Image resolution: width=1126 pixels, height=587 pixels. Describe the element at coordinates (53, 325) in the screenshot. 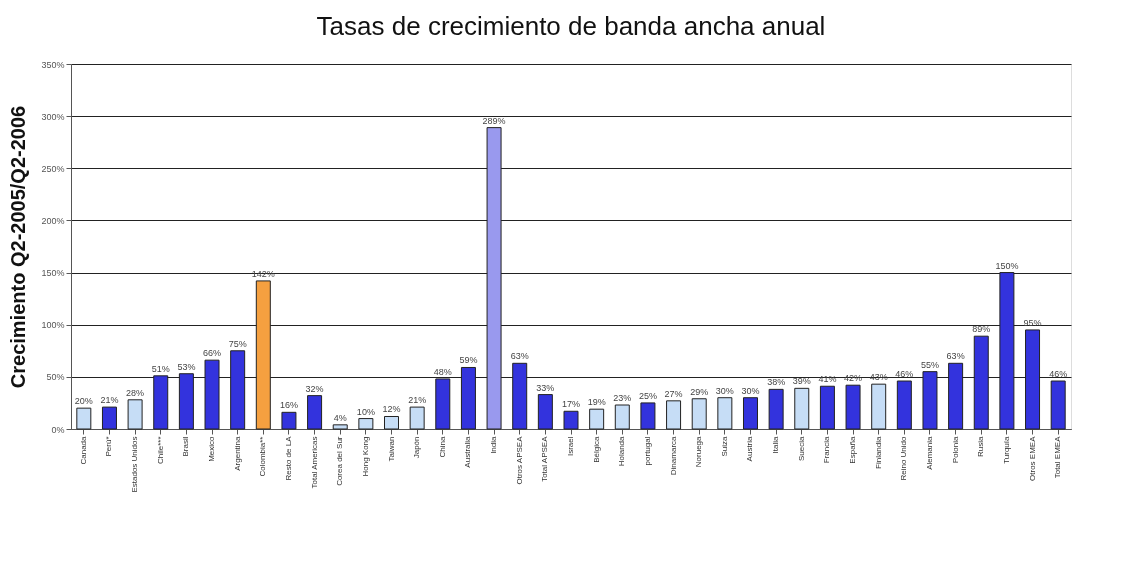

I see `y-tick-label: 100%` at that location.